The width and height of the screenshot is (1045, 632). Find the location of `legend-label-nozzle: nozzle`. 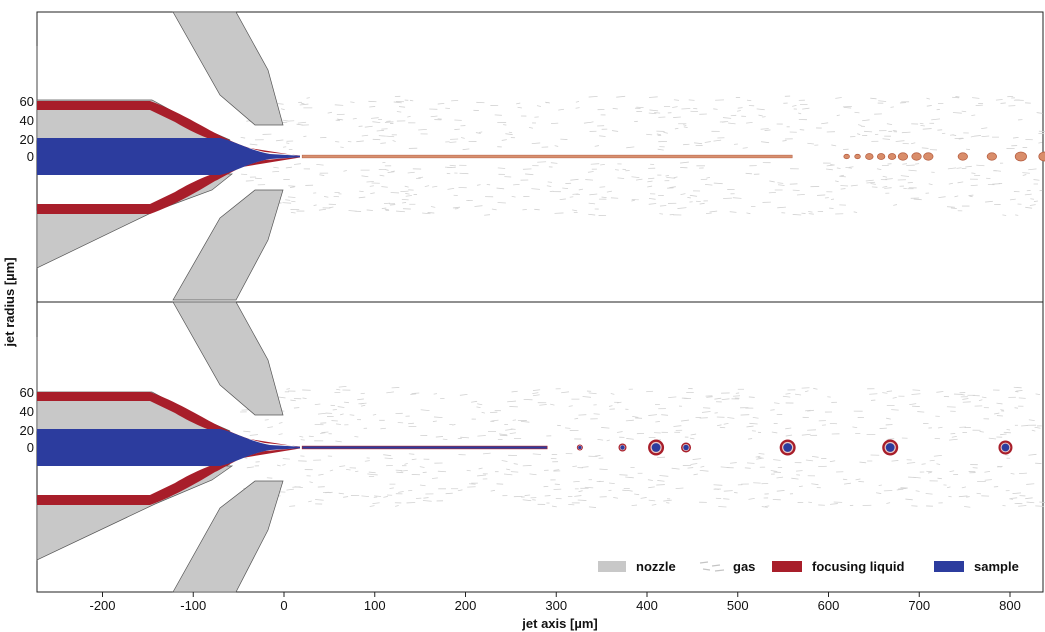

legend-label-nozzle: nozzle is located at coordinates (656, 566).